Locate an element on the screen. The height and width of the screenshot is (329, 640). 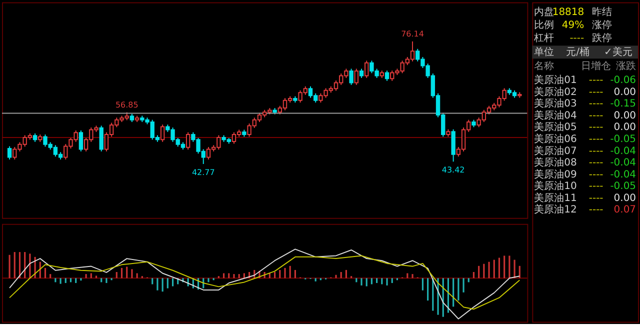
text: 跌停 is located at coordinates (602, 38).